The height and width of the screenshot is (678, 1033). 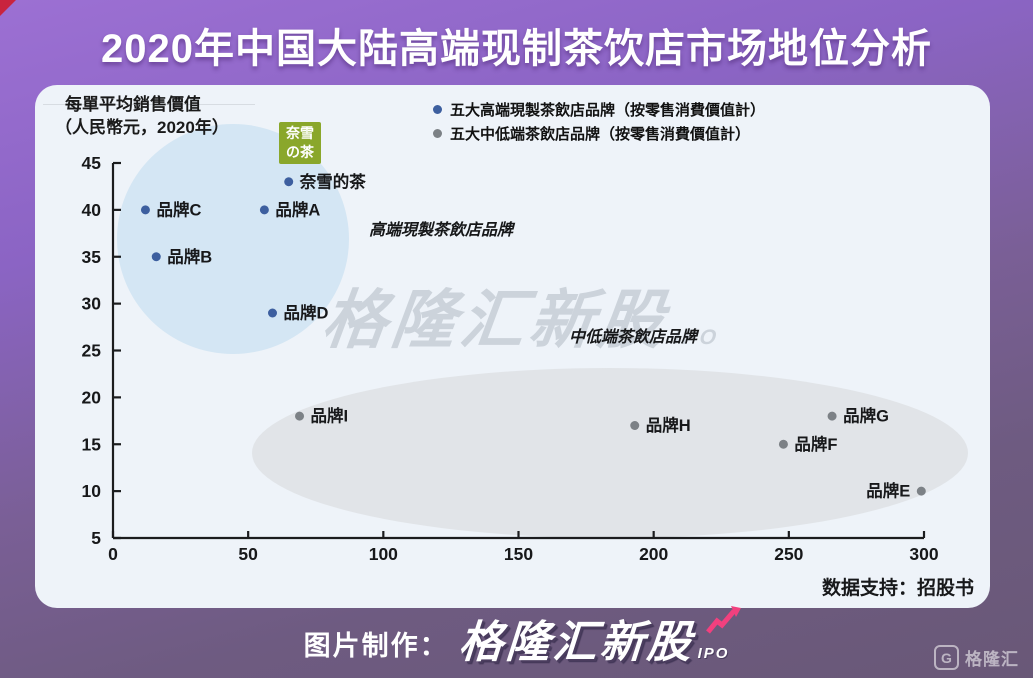 What do you see at coordinates (92, 397) in the screenshot?
I see `y-axis-tick-label: 20` at bounding box center [92, 397].